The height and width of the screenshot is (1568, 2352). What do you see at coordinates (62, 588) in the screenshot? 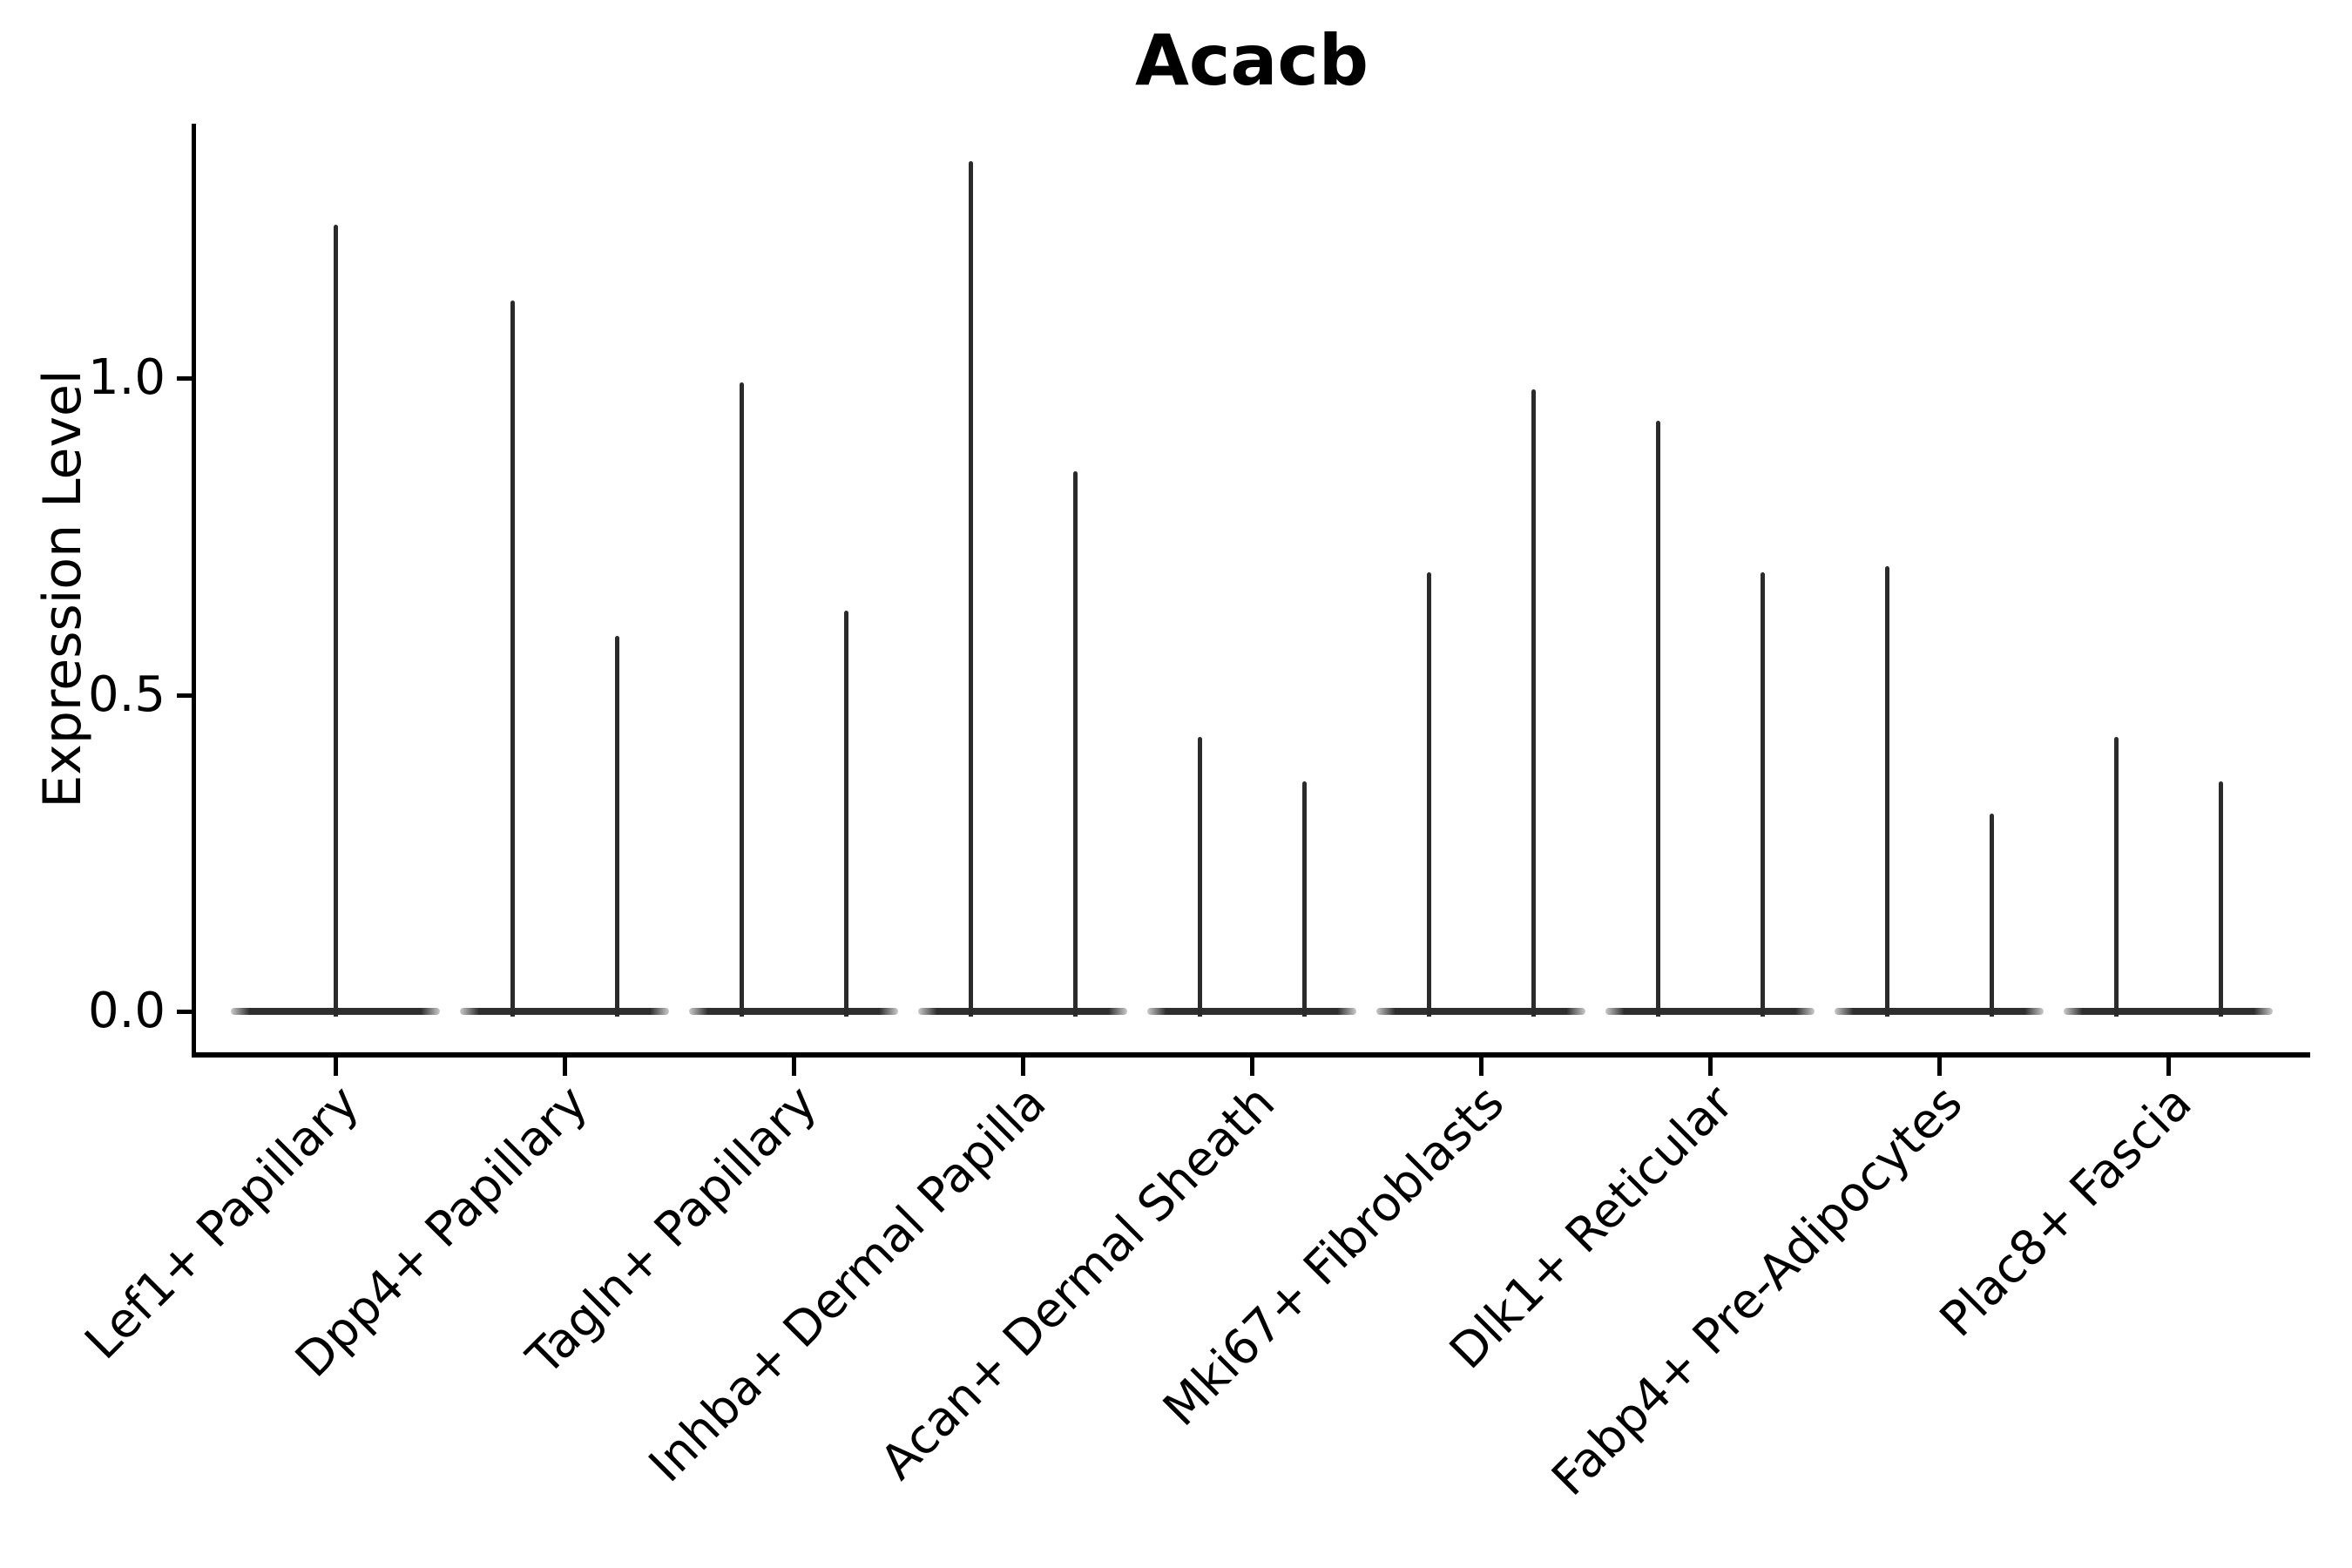
I see `y-axis-label: Expression Level` at bounding box center [62, 588].